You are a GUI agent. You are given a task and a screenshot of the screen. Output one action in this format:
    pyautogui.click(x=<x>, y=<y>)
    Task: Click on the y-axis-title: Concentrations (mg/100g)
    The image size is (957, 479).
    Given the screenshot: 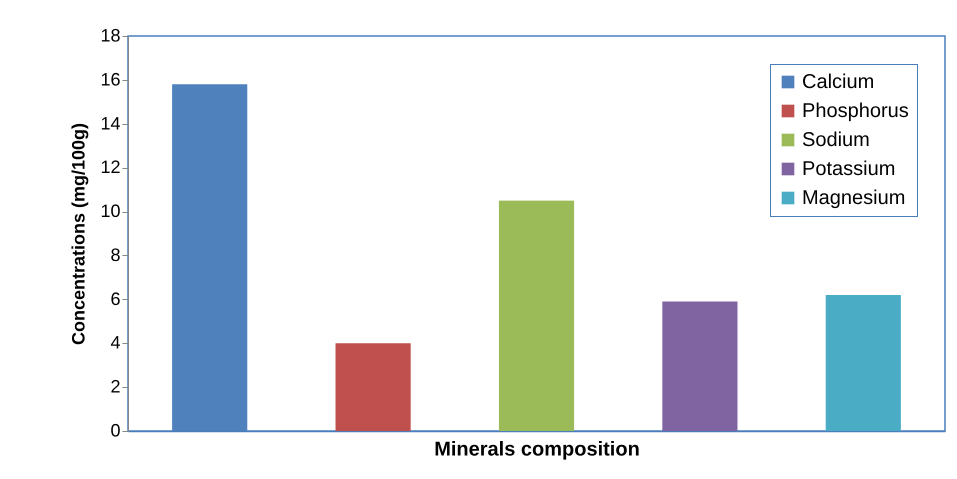 What is the action you would take?
    pyautogui.click(x=78, y=234)
    